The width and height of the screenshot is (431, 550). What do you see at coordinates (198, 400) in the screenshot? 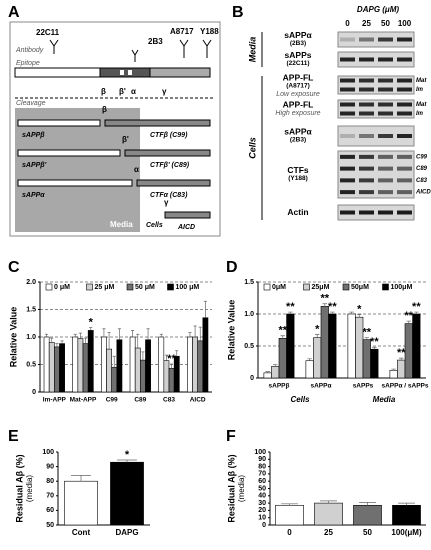
I see `x-tick-label: AICD` at bounding box center [198, 400].